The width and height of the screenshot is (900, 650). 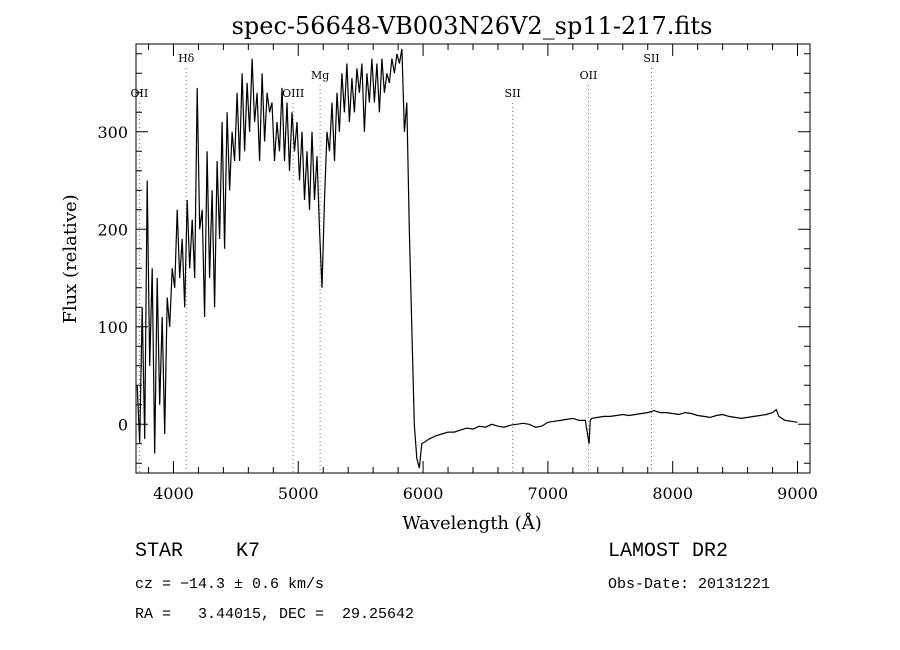 I want to click on y-tick-label: 300, so click(x=112, y=132).